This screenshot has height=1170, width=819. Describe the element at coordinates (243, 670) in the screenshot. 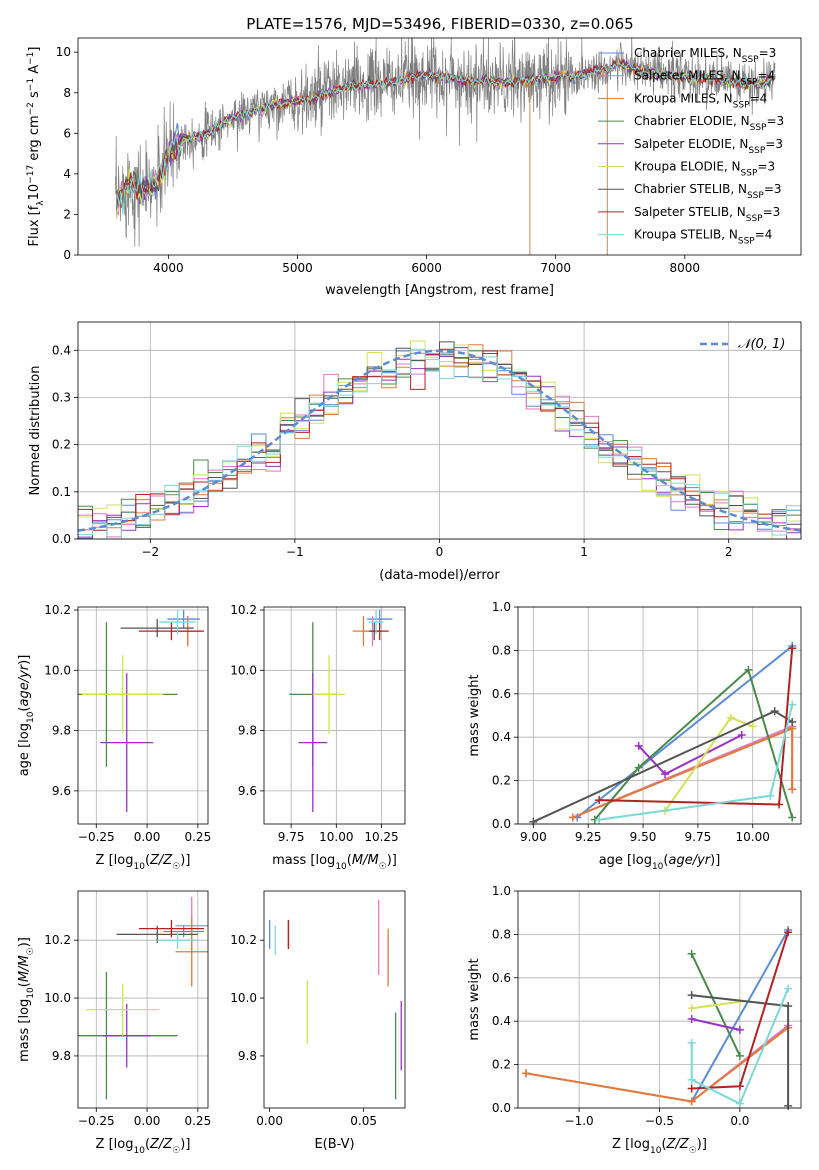

I see `y-tick-label: 10.0` at that location.